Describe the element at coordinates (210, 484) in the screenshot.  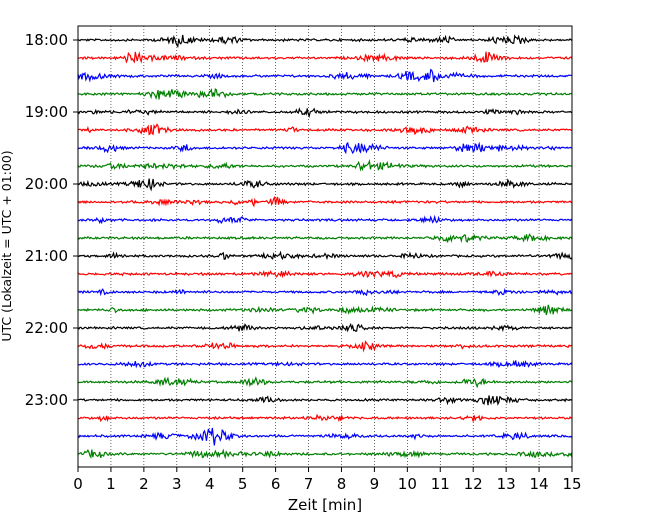
I see `x-tick-label: 4` at that location.